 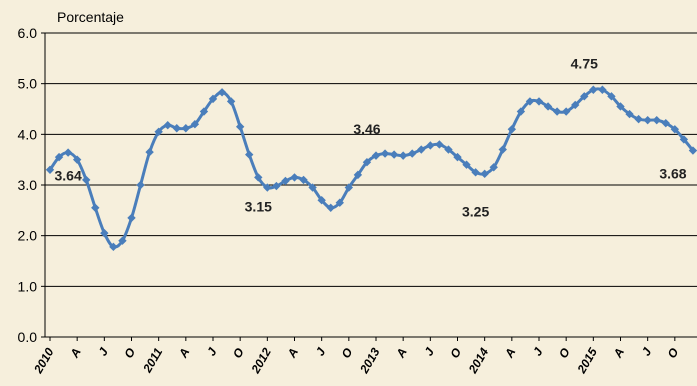 I want to click on y-tick-label: 6.0, so click(x=28, y=33).